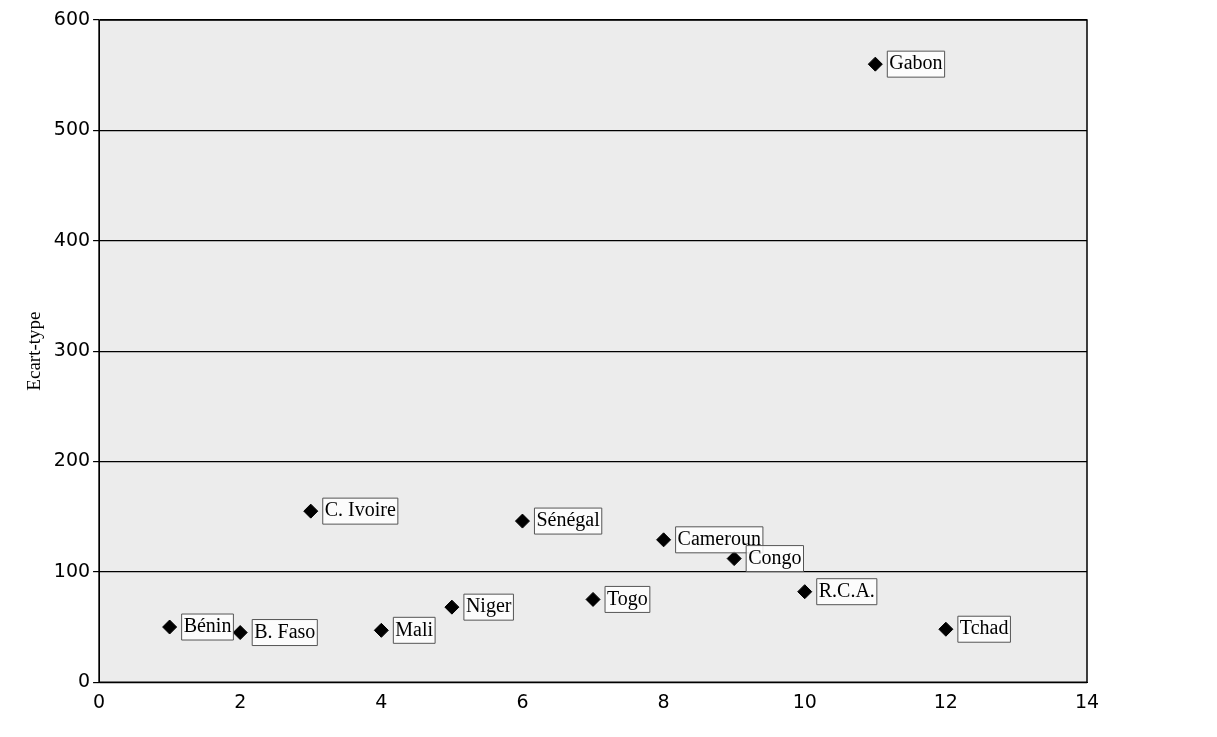 Image resolution: width=1217 pixels, height=737 pixels. What do you see at coordinates (414, 628) in the screenshot?
I see `annotation: Mali` at bounding box center [414, 628].